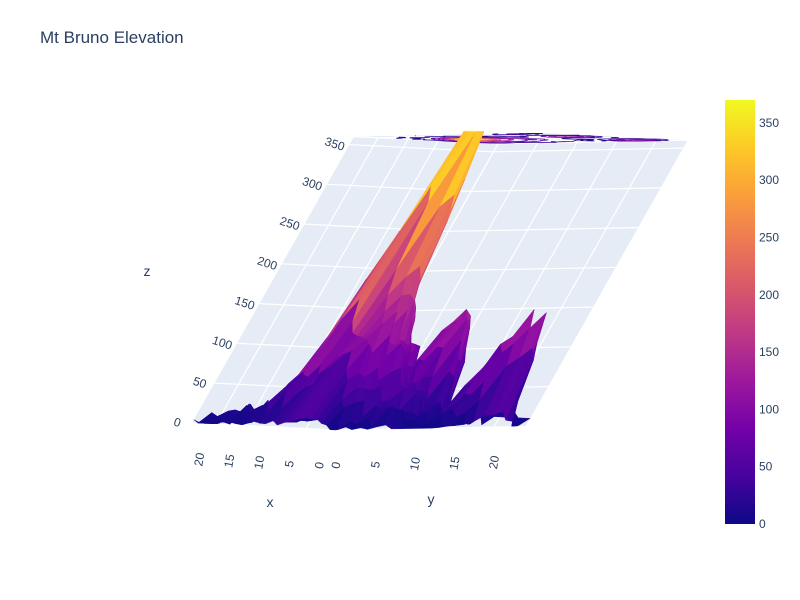  What do you see at coordinates (766, 467) in the screenshot?
I see `colorbar-tick-label: 50` at bounding box center [766, 467].